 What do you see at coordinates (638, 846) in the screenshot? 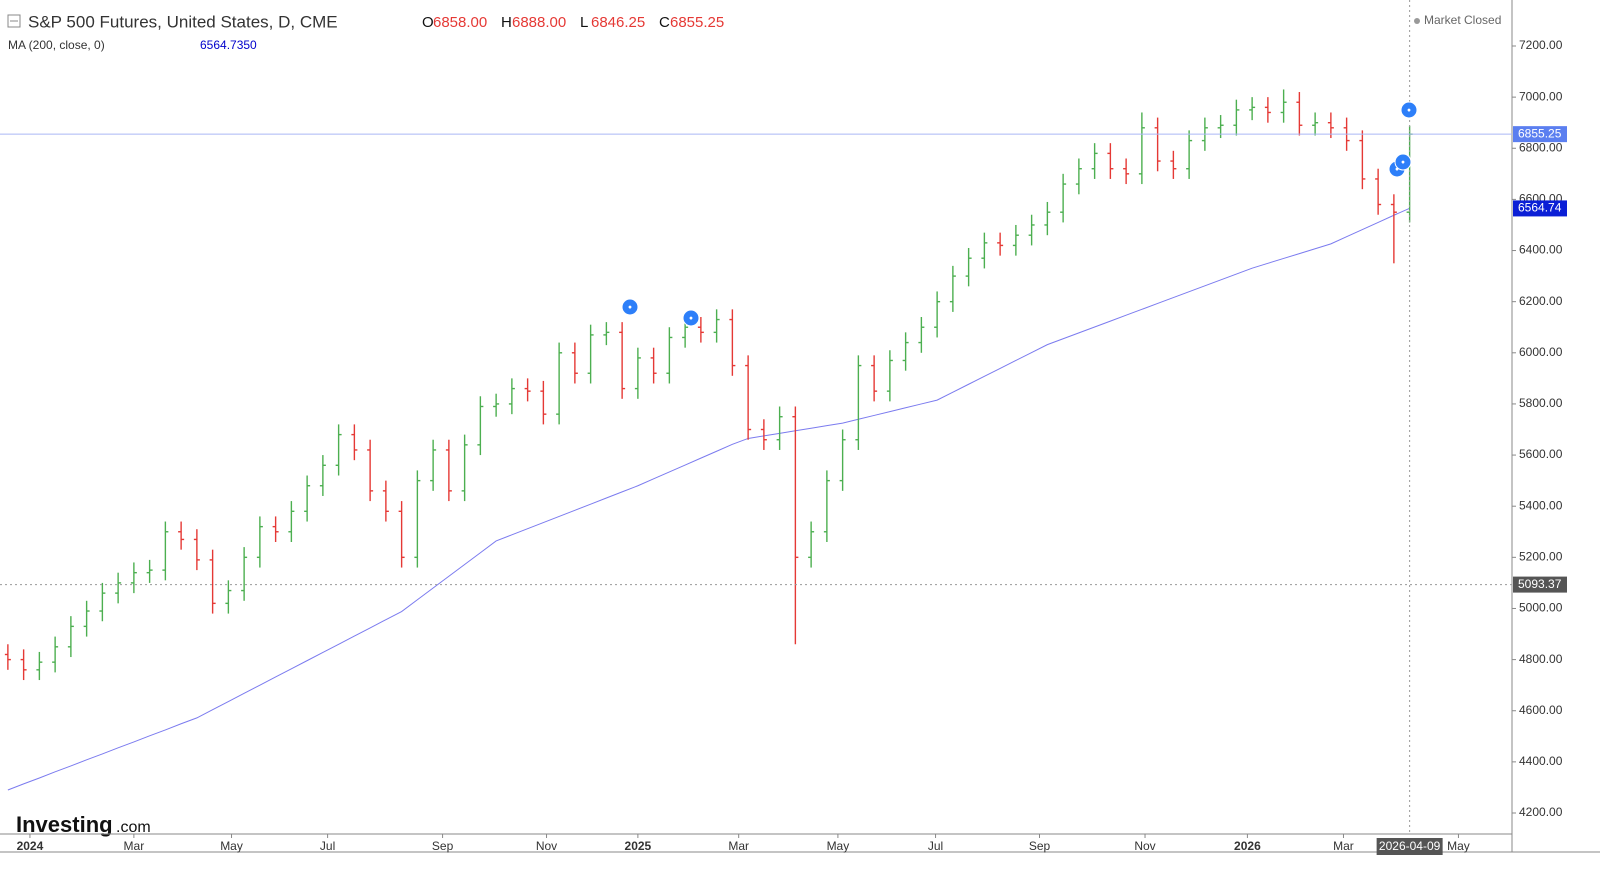
I see `x-tick-label: 2025` at bounding box center [638, 846].